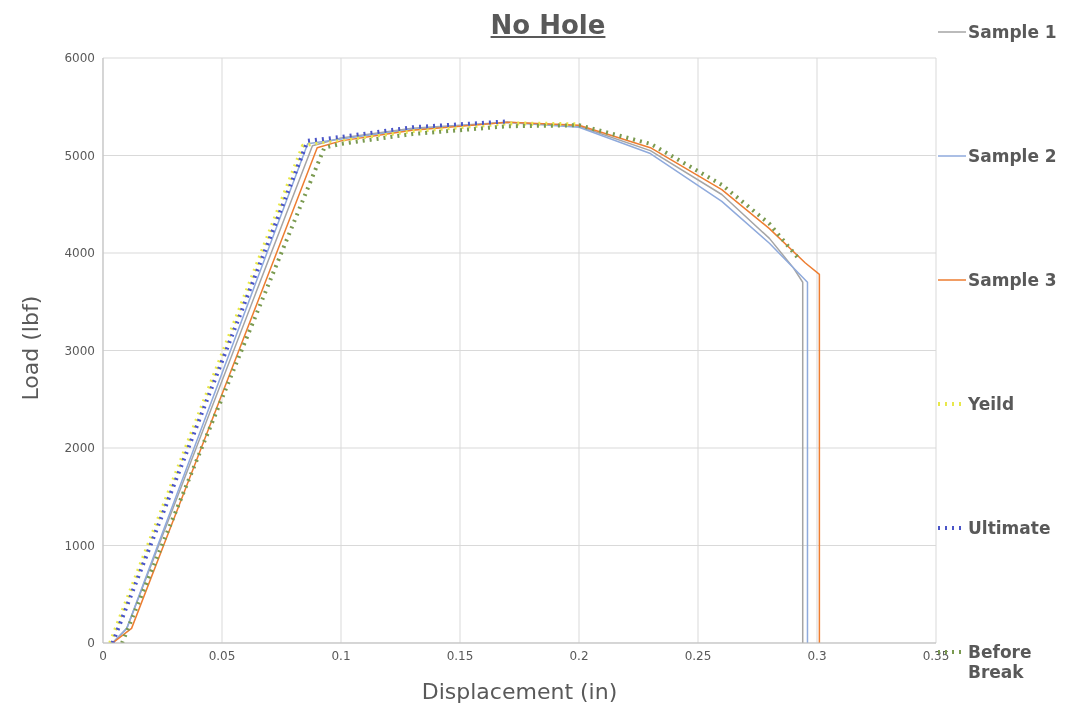 The height and width of the screenshot is (723, 1076). Describe the element at coordinates (91, 643) in the screenshot. I see `y-tick-label: 0` at that location.